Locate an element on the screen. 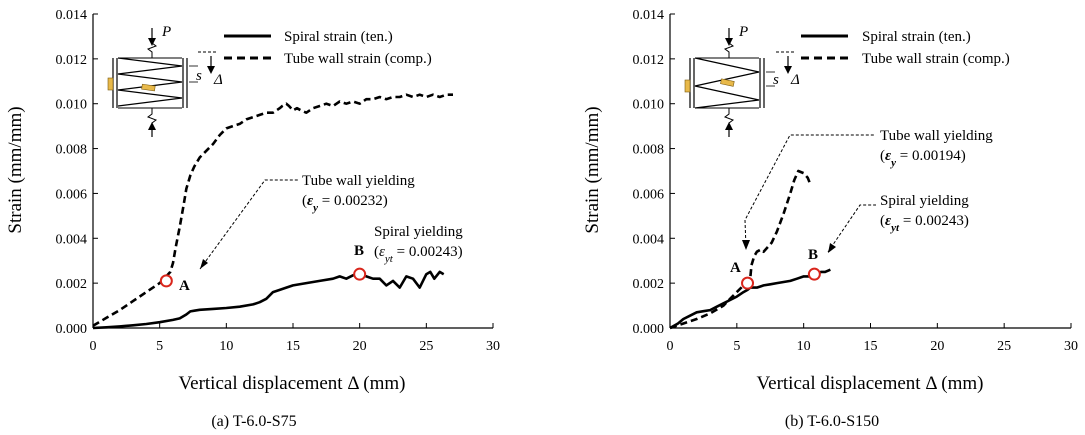 The height and width of the screenshot is (435, 1085). panel-a-x-axis-label: Vertical displacement Δ (mm) is located at coordinates (292, 383).